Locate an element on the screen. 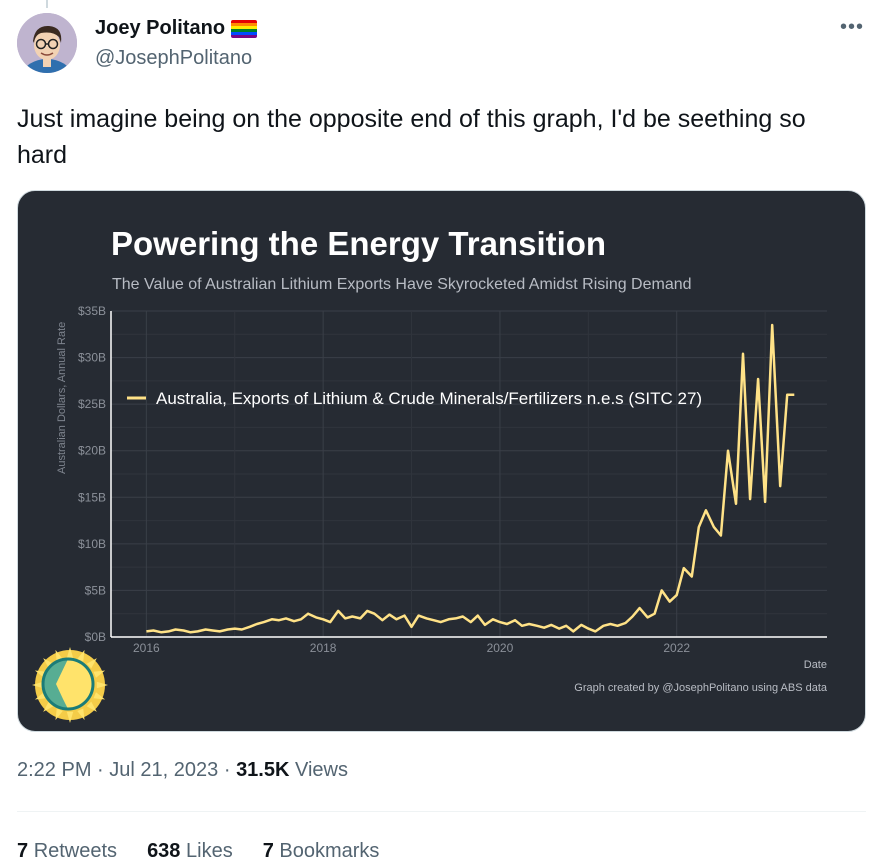 Image resolution: width=879 pixels, height=866 pixels. chart-y-axis-label: Australian Dollars, Annual Rate is located at coordinates (62, 398).